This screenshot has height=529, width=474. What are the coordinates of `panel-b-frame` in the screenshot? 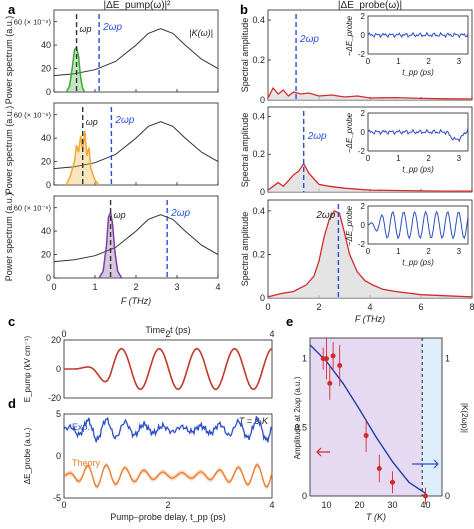 It's located at (370, 55).